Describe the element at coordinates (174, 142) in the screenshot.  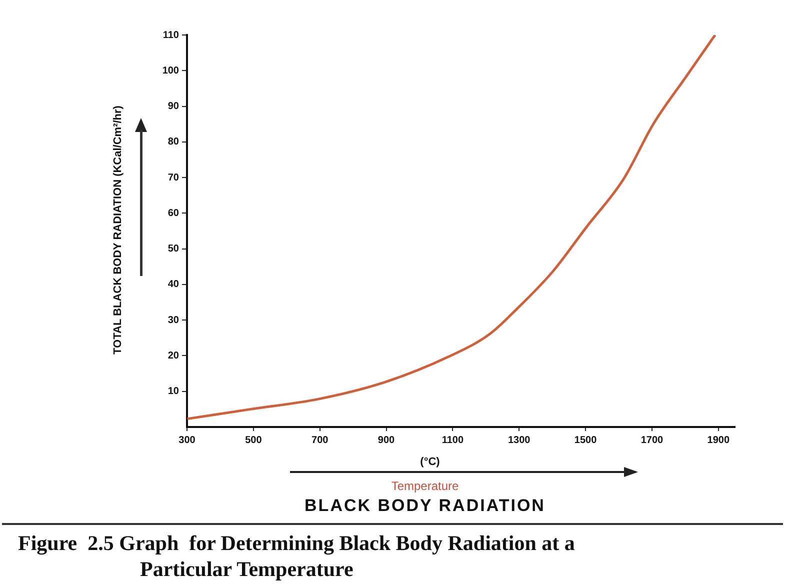
I see `y-tick-label: 80` at that location.